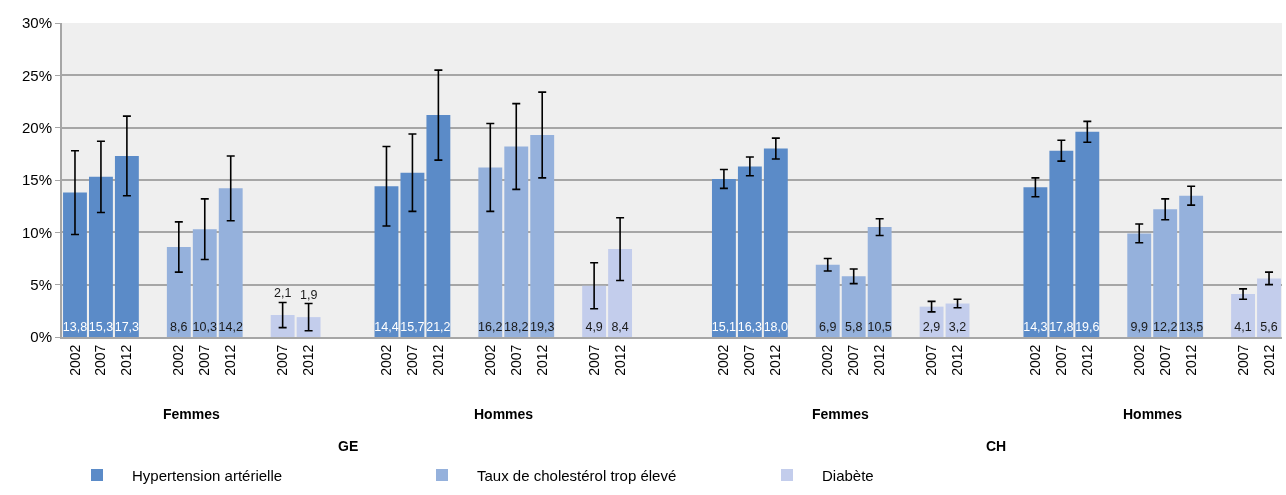  Describe the element at coordinates (348, 446) in the screenshot. I see `text: GE` at that location.